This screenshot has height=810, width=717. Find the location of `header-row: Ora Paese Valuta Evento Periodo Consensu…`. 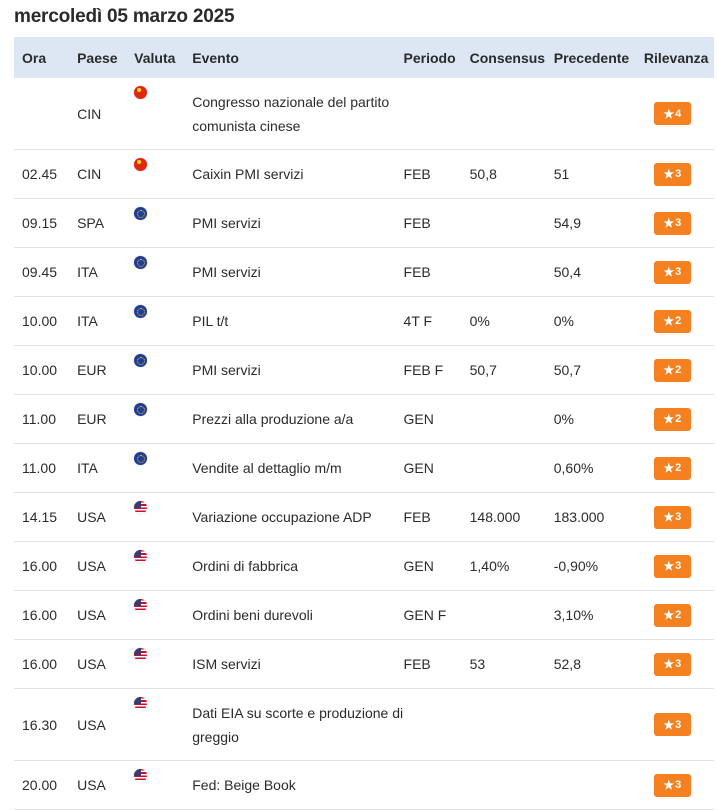

header-row: Ora Paese Valuta Evento Periodo Consensu… is located at coordinates (364, 57).